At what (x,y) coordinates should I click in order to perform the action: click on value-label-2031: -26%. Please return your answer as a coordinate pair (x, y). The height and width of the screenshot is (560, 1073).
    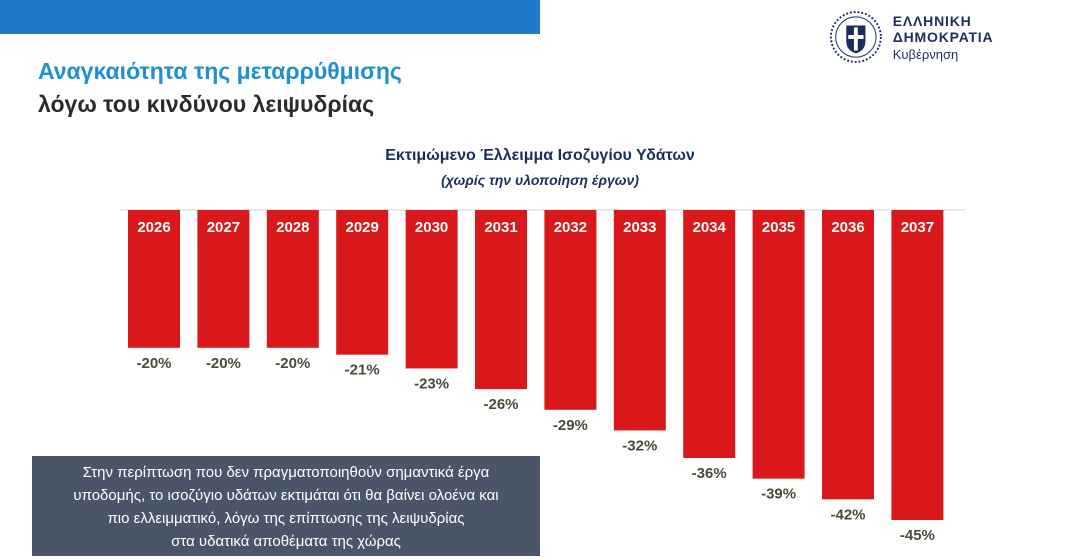
    Looking at the image, I should click on (500, 404).